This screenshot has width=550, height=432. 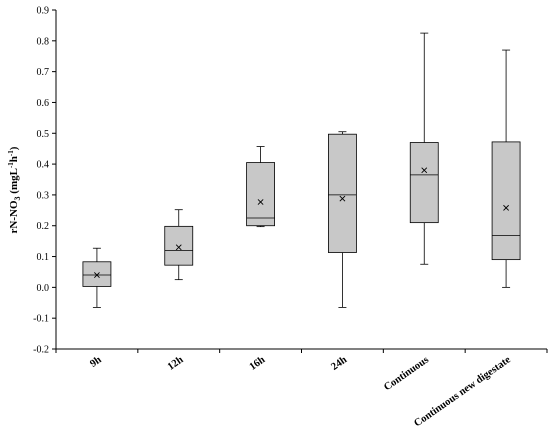 I want to click on x-category-label: 16h, so click(x=258, y=363).